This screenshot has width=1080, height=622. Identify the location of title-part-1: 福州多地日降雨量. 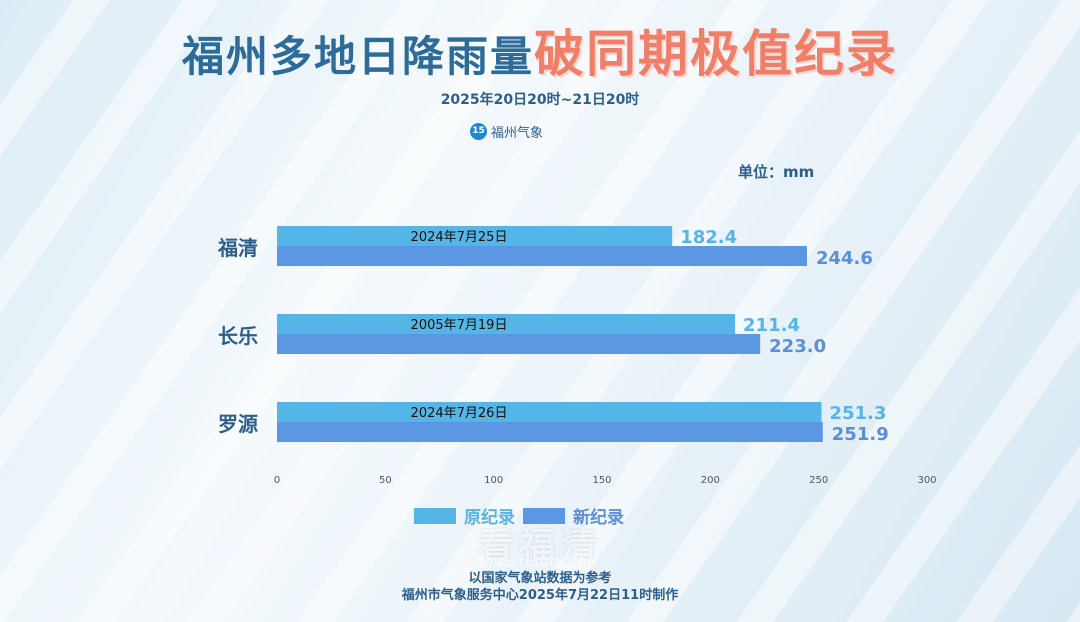
(357, 56).